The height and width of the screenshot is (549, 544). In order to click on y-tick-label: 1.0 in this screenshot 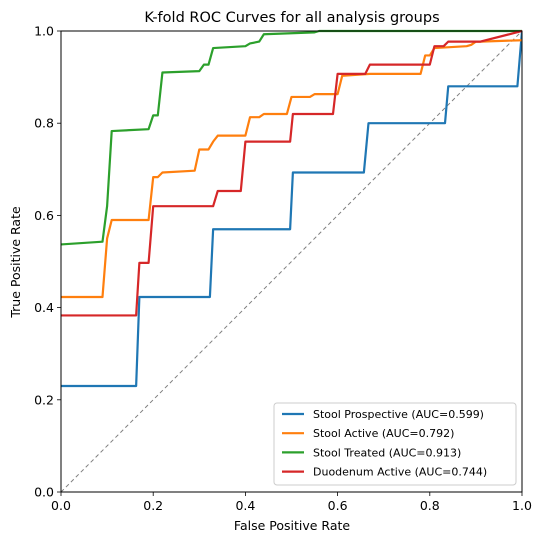, I will do `click(44, 31)`.